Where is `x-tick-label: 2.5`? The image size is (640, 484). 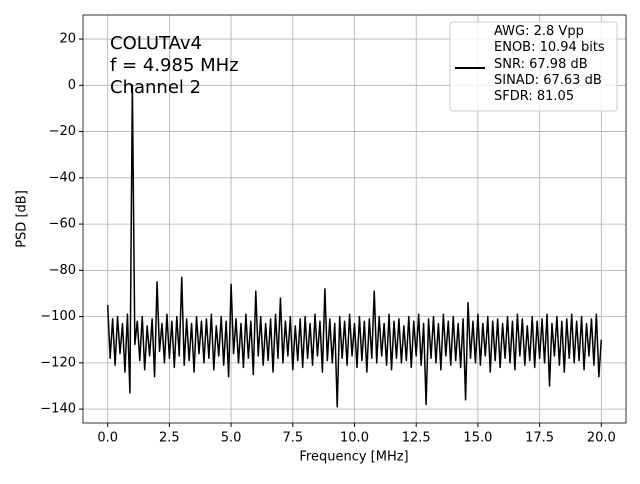
x-tick-label: 2.5 is located at coordinates (169, 438).